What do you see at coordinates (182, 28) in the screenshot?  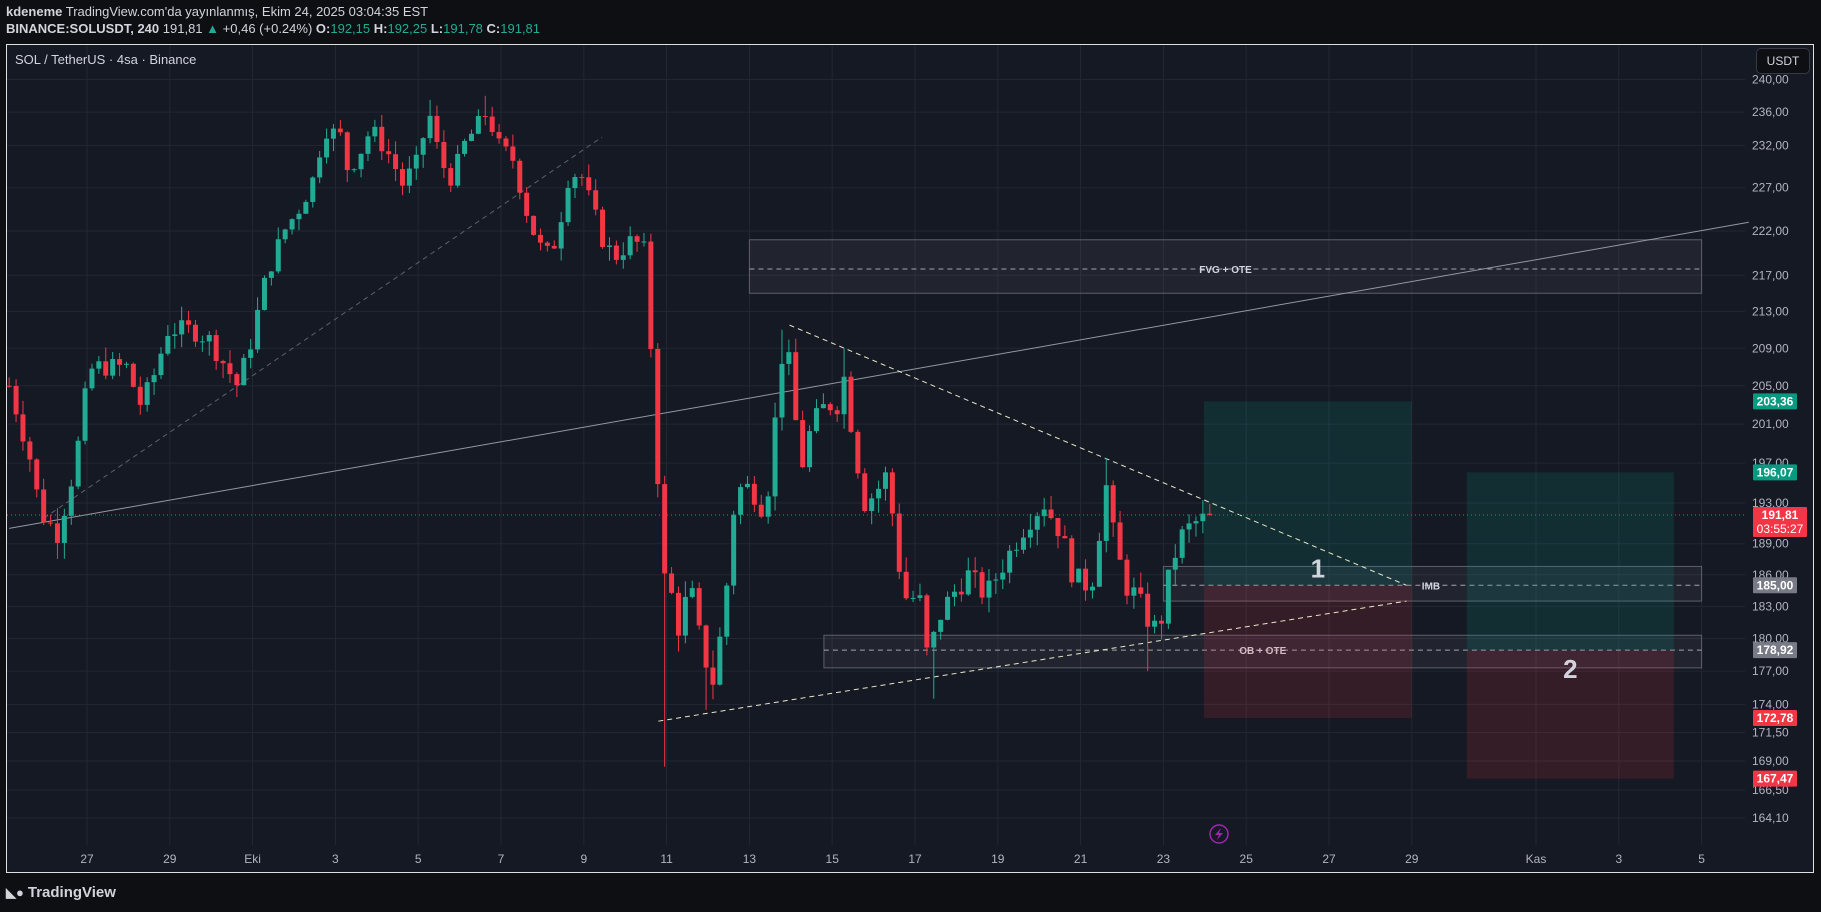 I see `last-price: 191,81` at bounding box center [182, 28].